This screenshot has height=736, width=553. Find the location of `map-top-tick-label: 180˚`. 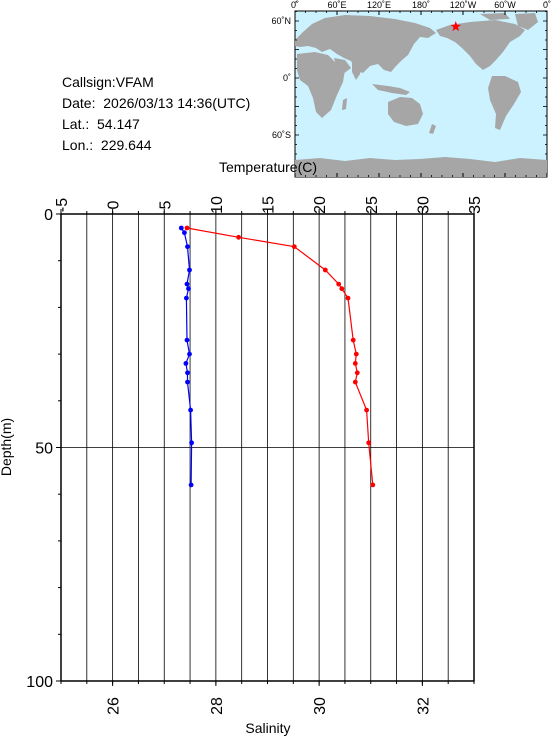

map-top-tick-label: 180˚ is located at coordinates (421, 5).